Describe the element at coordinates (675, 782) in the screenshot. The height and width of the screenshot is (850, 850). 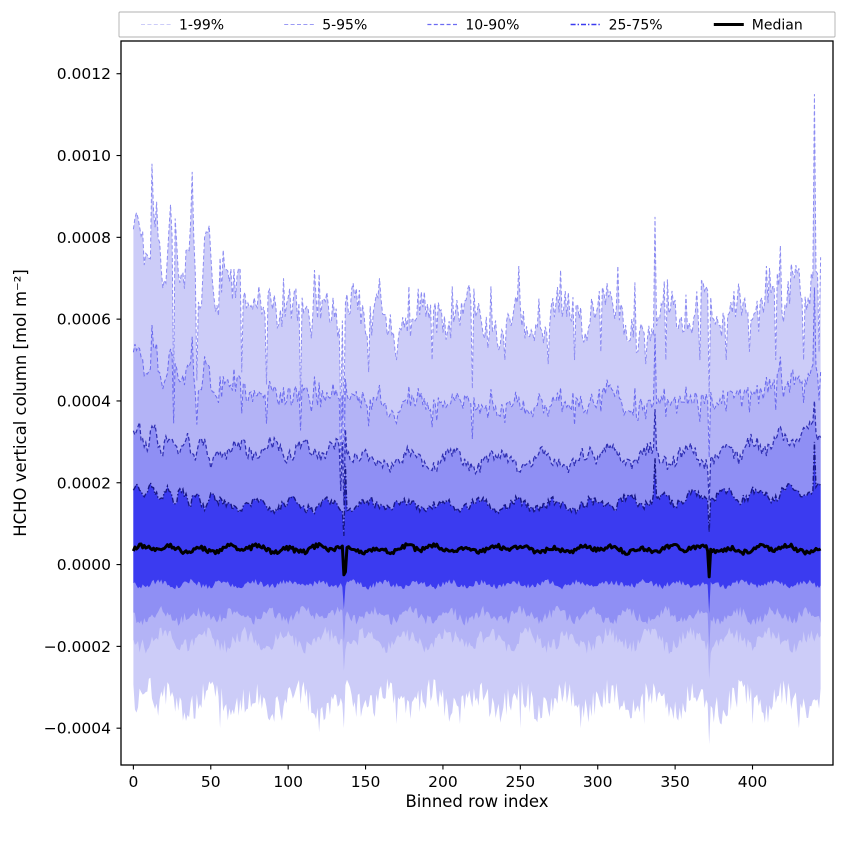
I see `x-tick-label: 350` at that location.